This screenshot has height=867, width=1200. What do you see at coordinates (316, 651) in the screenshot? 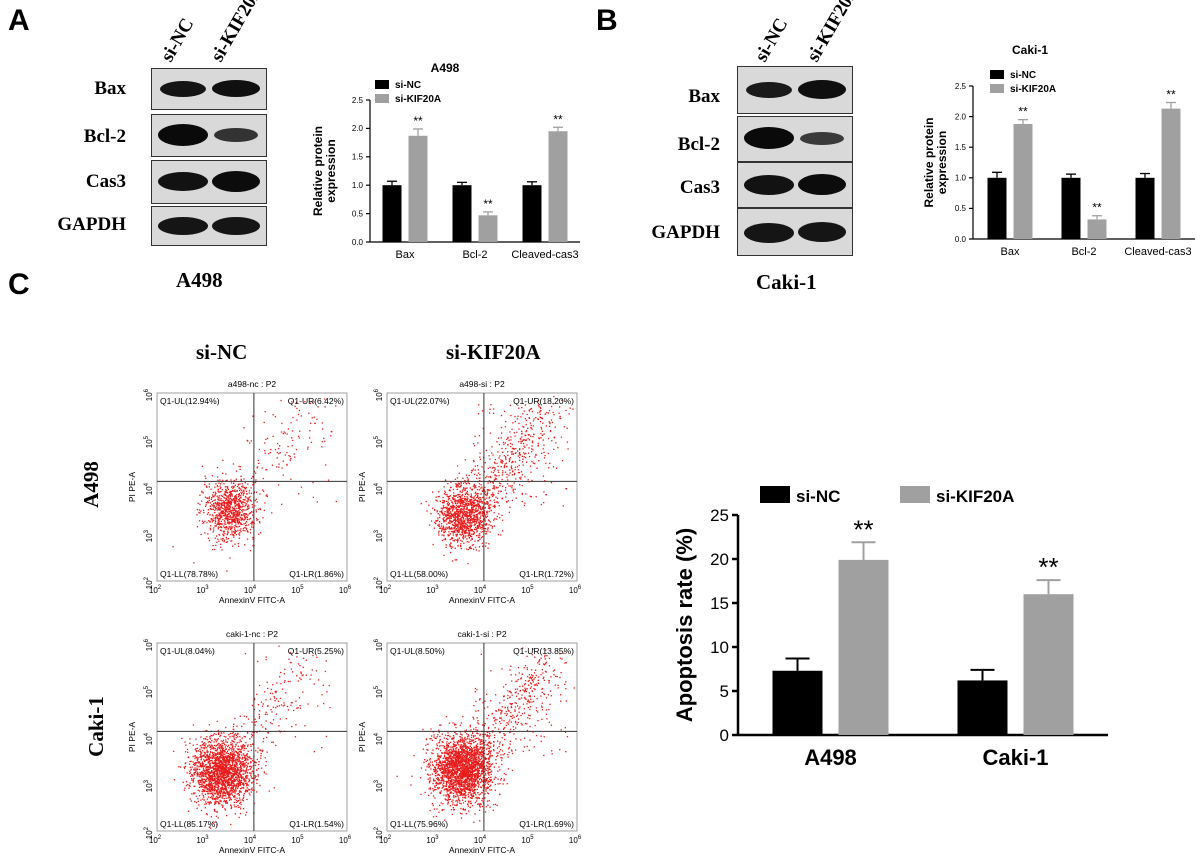
I see `quadrant-ur-label: Q1-UR(5.25%)` at bounding box center [316, 651].